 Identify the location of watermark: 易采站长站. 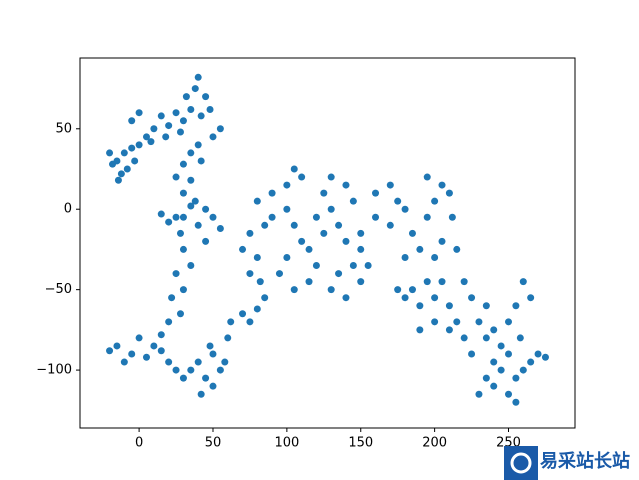
(567, 463).